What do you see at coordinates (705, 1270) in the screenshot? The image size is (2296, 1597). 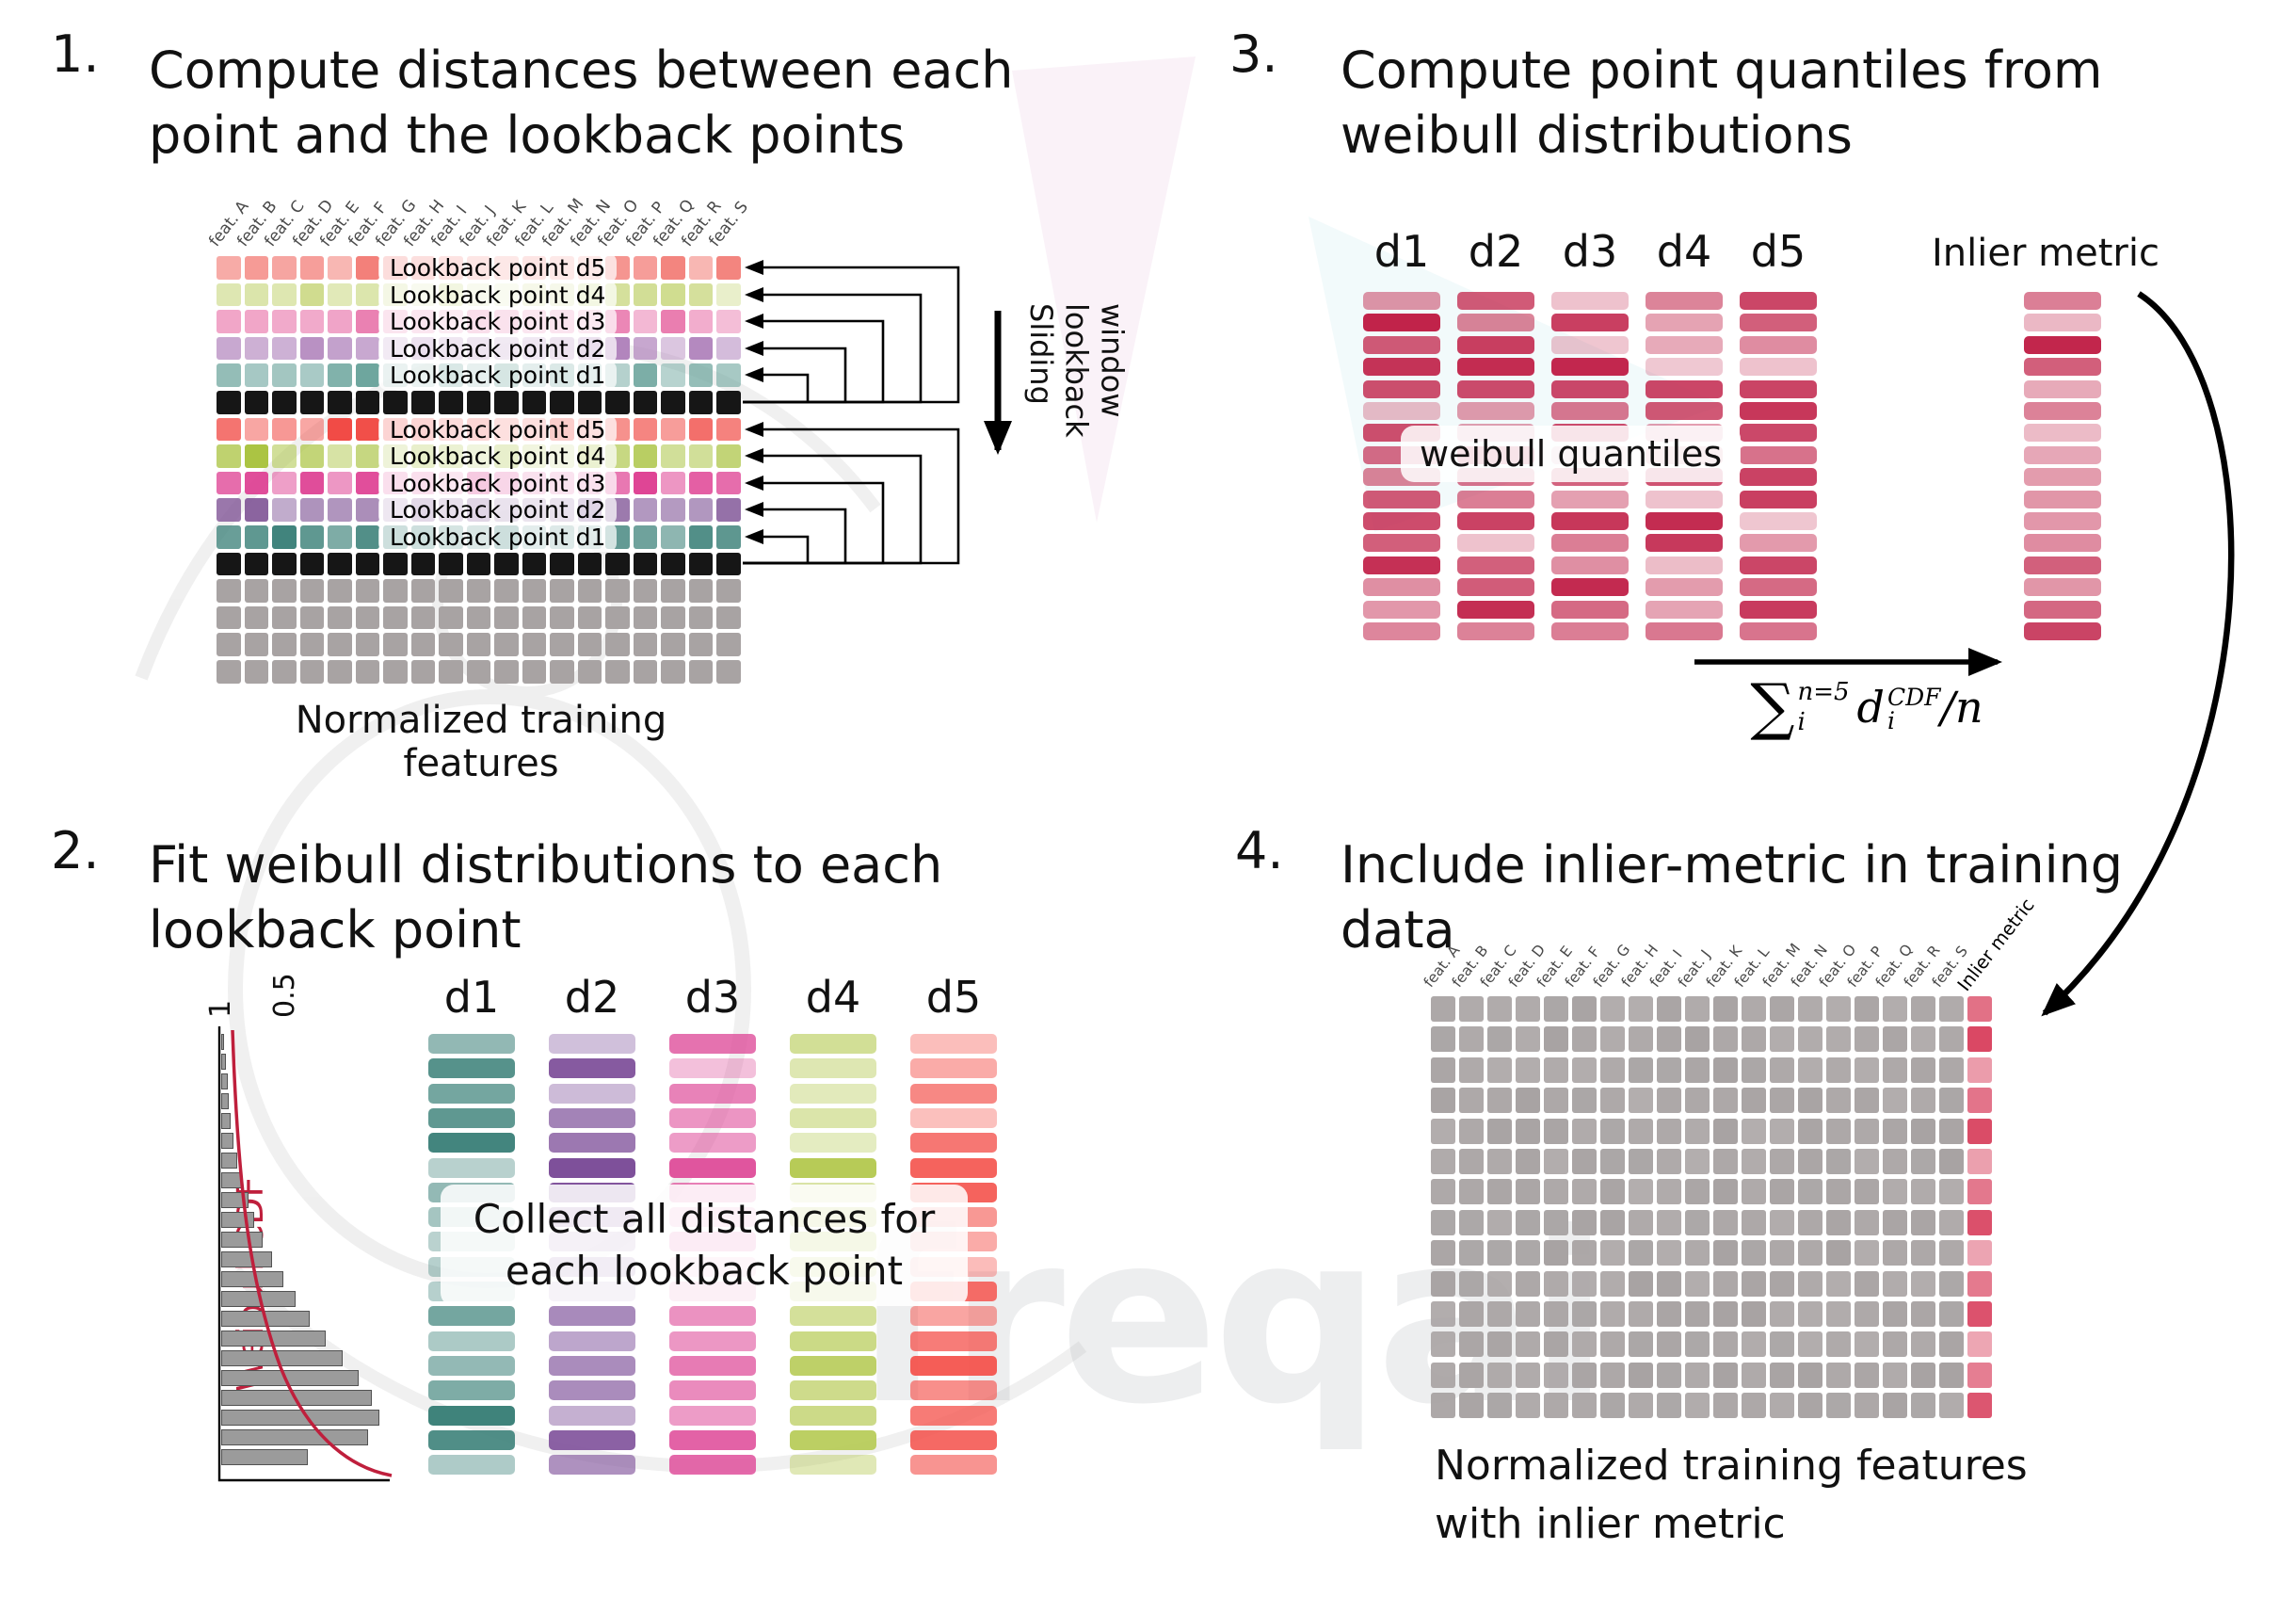 I see `collect-note-line2: each lookback point` at bounding box center [705, 1270].